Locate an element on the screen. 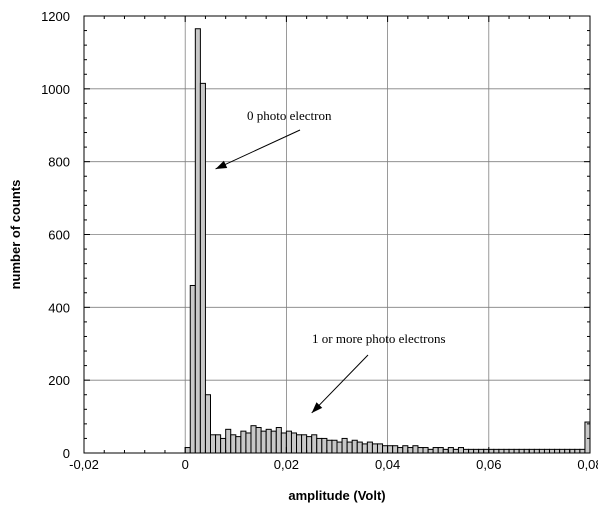 The image size is (598, 509). x-axis-title: amplitude (Volt) is located at coordinates (336, 495).